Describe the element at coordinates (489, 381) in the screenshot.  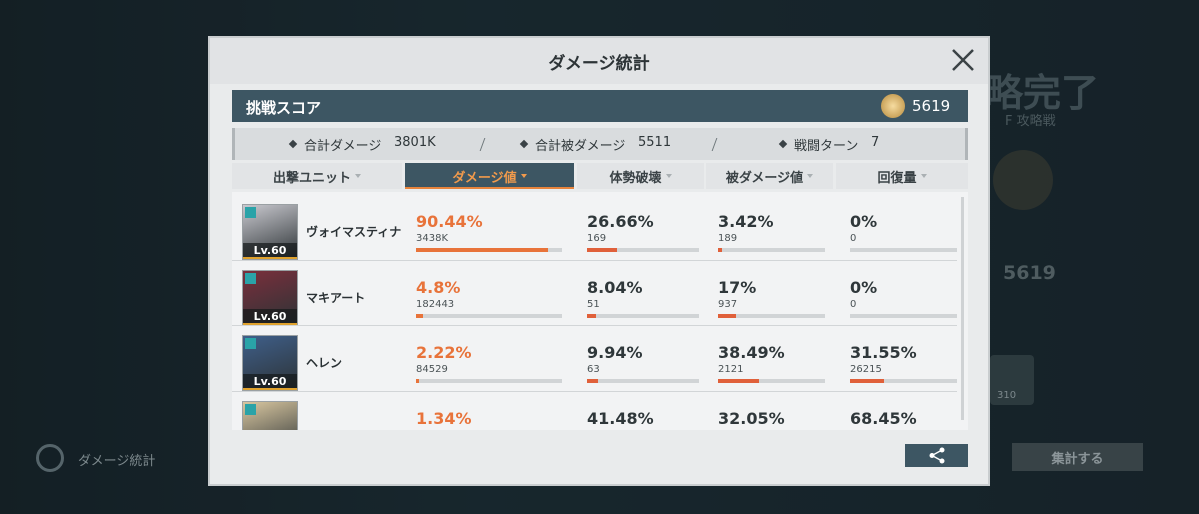
I see `damage-bar-track` at that location.